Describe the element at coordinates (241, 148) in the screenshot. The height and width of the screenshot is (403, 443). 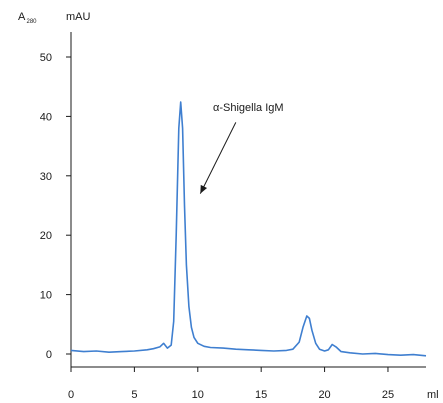
I see `annotations: α-Shigella IgM` at that location.